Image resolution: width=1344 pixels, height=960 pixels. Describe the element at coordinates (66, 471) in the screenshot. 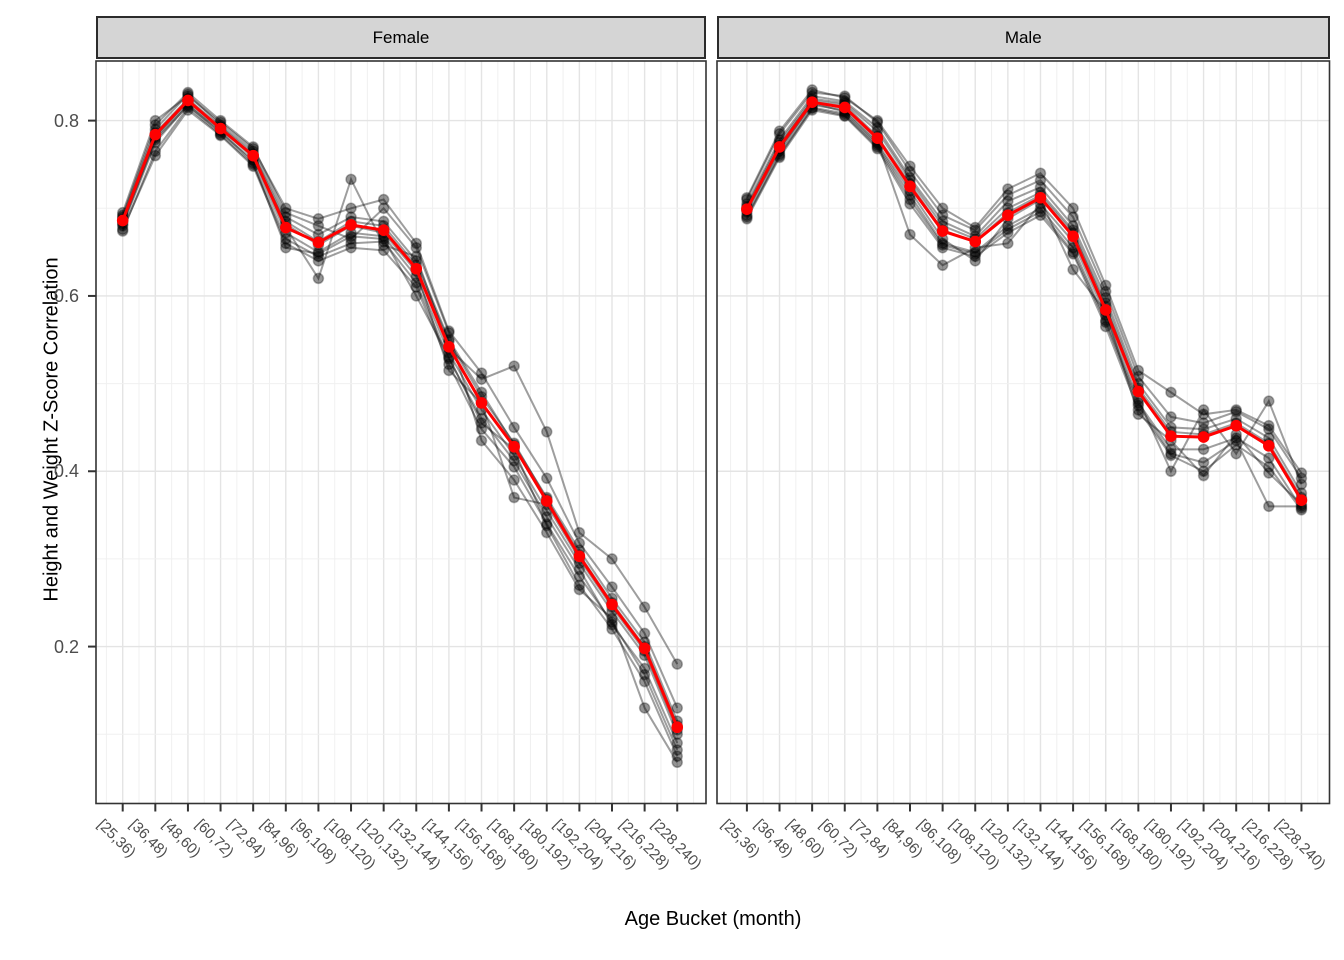

I see `y-tick-label: 0.4` at that location.